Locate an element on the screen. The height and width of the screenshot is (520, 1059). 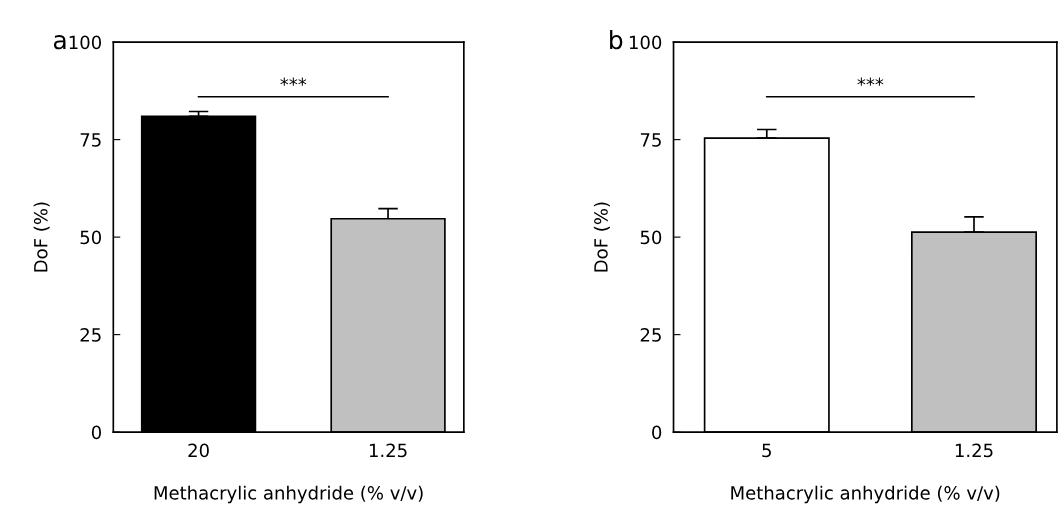
x-tick-label: 20 is located at coordinates (198, 450).